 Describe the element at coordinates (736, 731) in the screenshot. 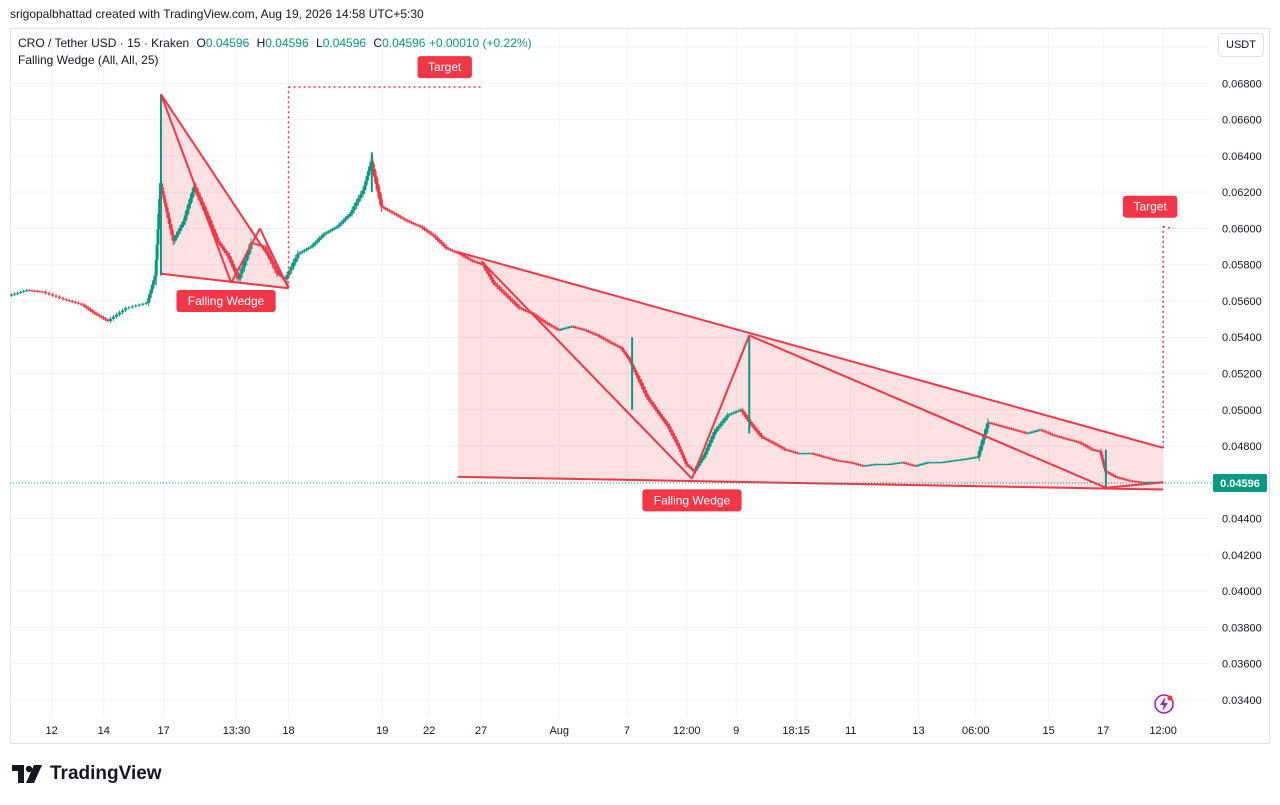

I see `x-tick-label: 9` at that location.